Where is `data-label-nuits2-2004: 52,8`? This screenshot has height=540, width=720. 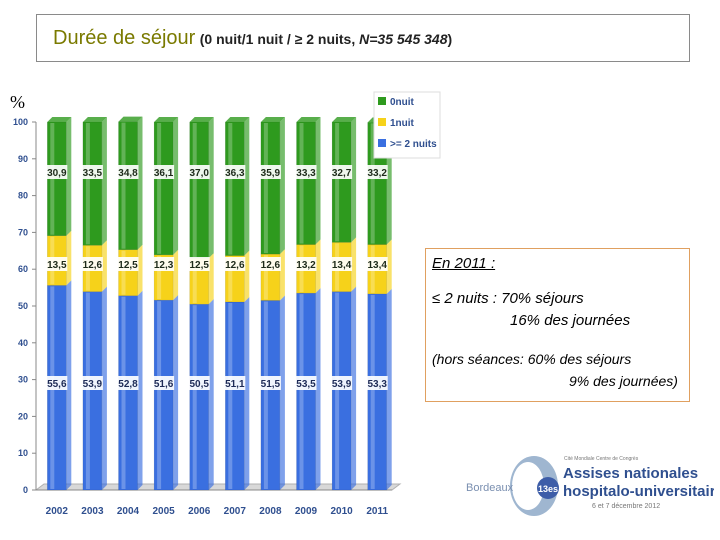
data-label-nuits2-2004: 52,8 is located at coordinates (128, 384).